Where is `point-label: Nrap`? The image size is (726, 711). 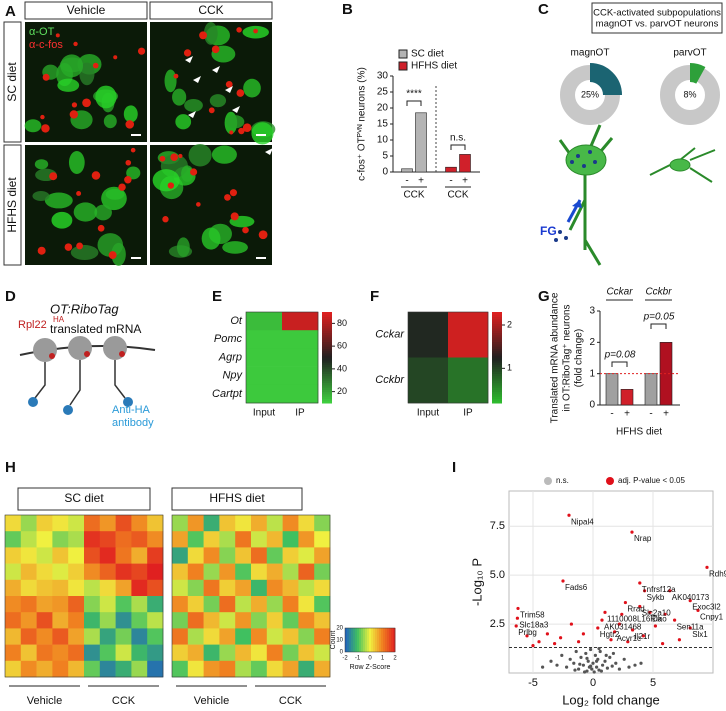 point-label: Nrap is located at coordinates (643, 538).